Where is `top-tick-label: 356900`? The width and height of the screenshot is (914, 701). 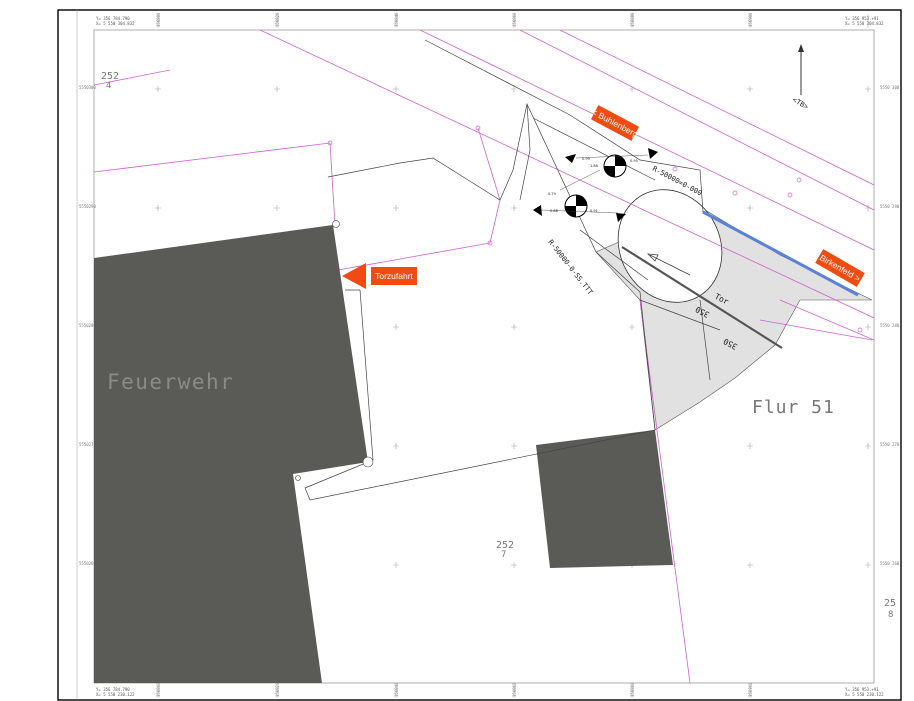
top-tick-label: 356900 is located at coordinates (750, 19).